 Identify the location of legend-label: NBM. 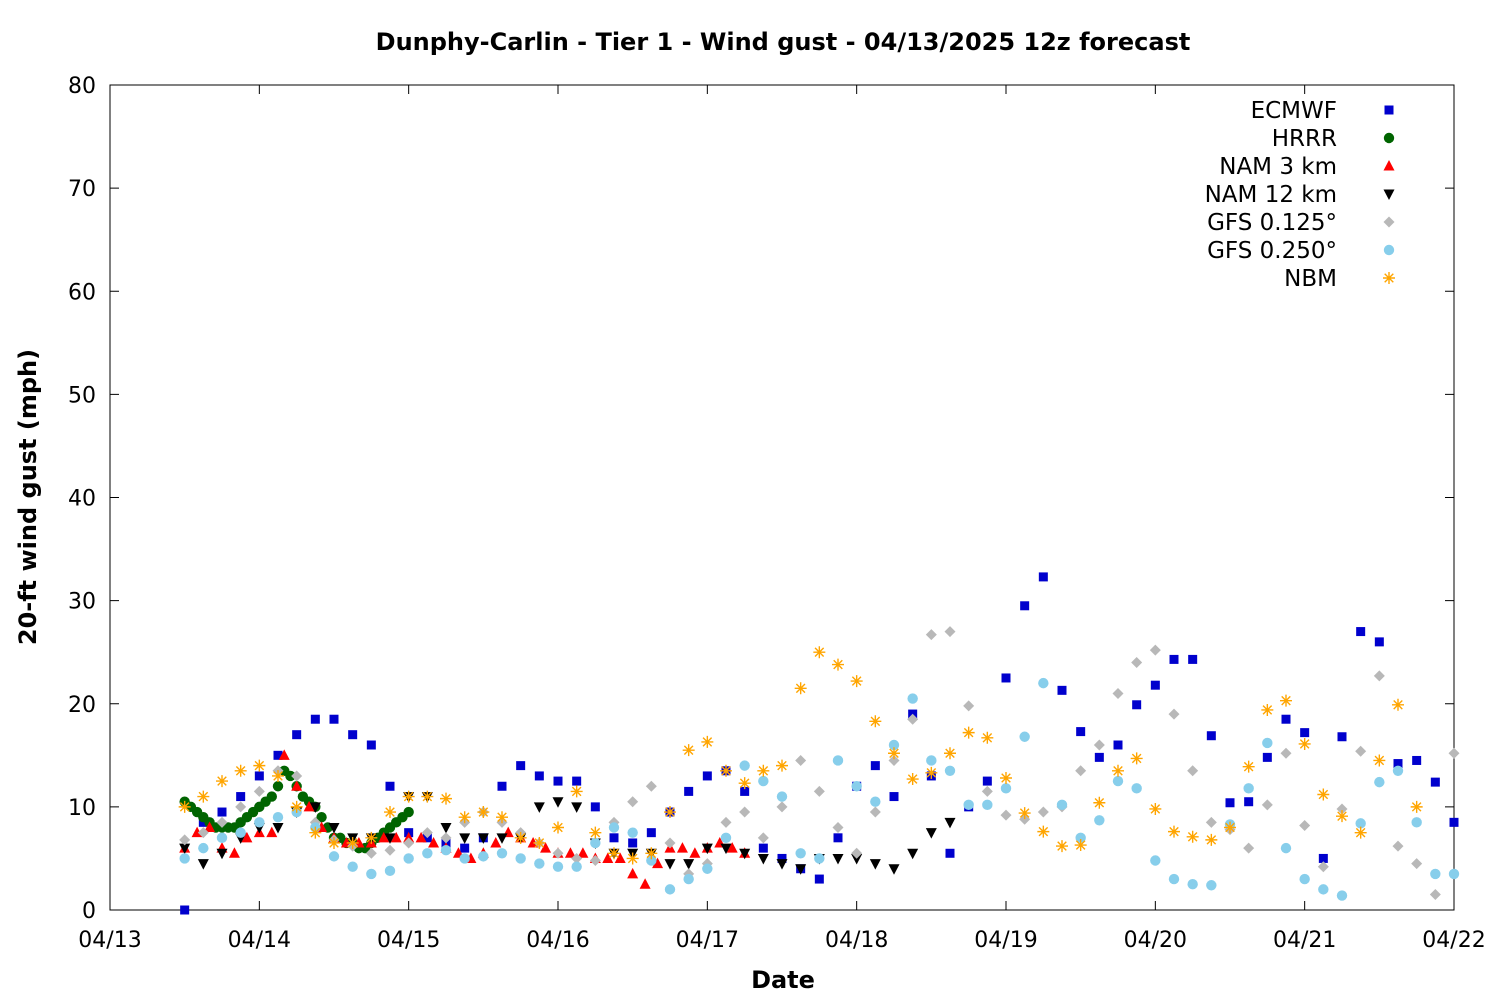
(1310, 279).